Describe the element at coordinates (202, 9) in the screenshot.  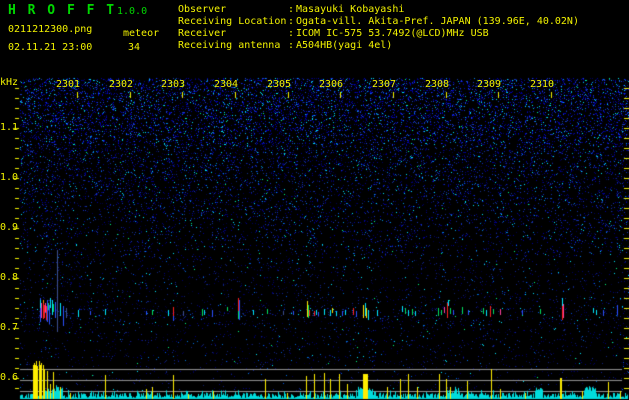
I see `station-label: Observer` at that location.